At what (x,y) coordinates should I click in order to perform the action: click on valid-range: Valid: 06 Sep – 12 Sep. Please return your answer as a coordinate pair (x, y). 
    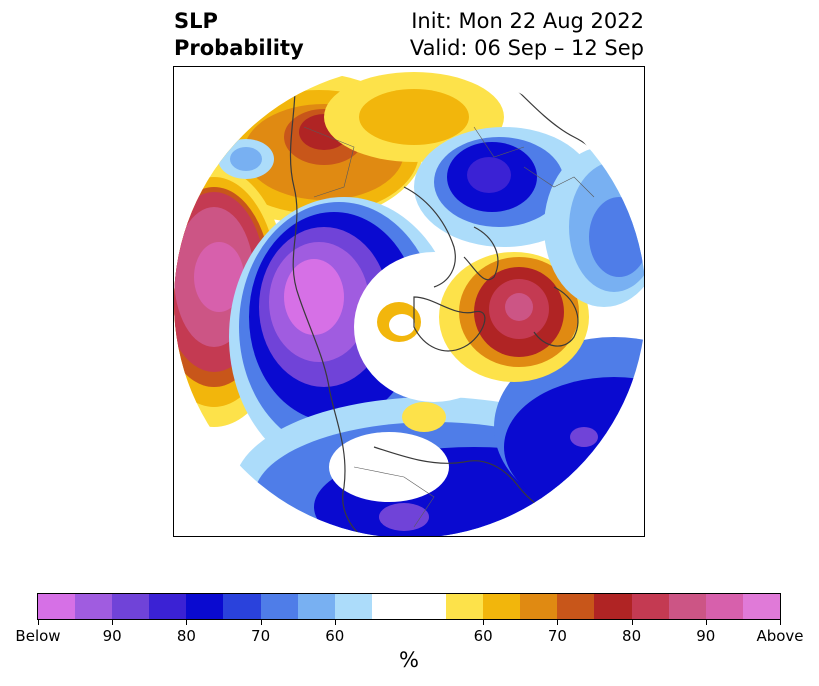
    Looking at the image, I should click on (526, 48).